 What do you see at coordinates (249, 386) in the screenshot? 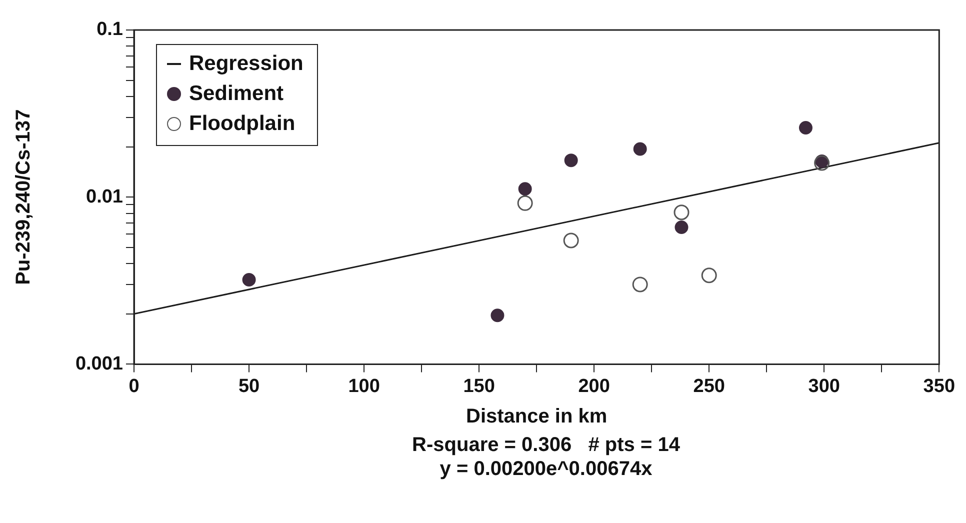
I see `x-tick-label: 50` at bounding box center [249, 386].